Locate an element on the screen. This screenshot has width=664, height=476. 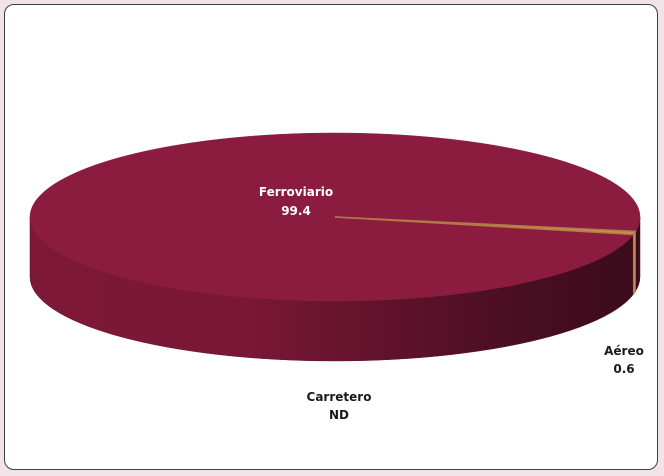
label-aereo-name: Aéreo is located at coordinates (624, 351).